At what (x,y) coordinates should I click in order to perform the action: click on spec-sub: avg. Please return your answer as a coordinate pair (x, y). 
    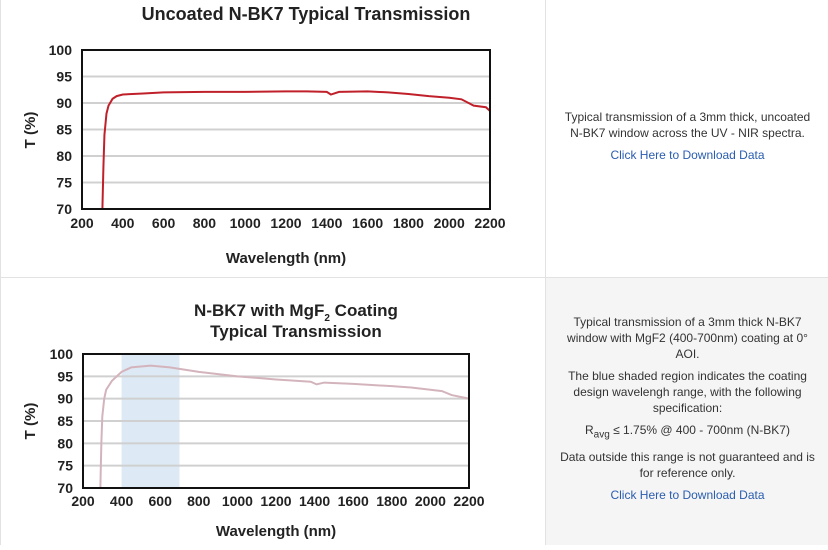
    Looking at the image, I should click on (601, 435).